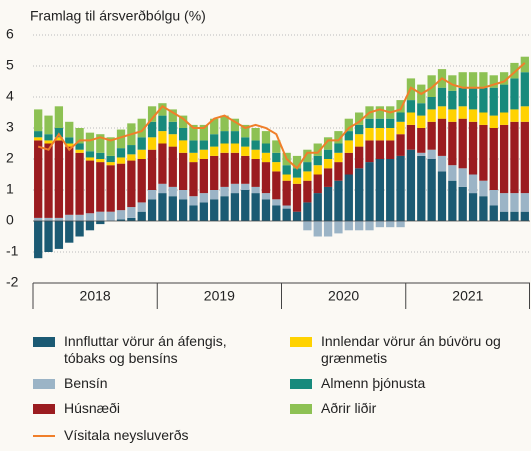 This screenshot has height=451, width=531. I want to click on y-tick-label: 5, so click(10, 65).